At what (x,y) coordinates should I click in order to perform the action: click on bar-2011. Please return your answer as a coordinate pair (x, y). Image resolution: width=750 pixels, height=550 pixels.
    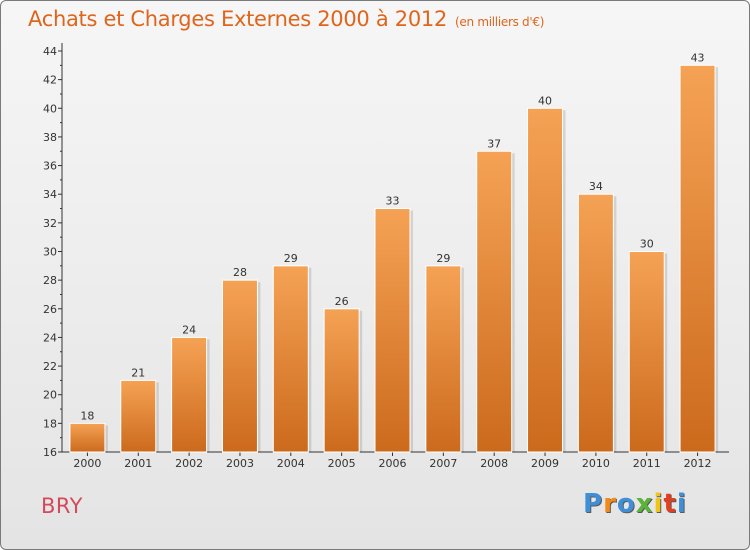
    Looking at the image, I should click on (646, 352).